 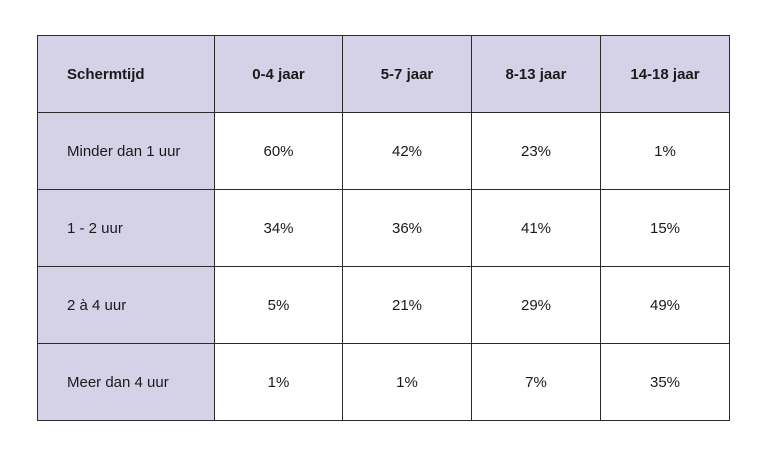 What do you see at coordinates (126, 74) in the screenshot?
I see `column-header-schermtijd: Schermtijd` at bounding box center [126, 74].